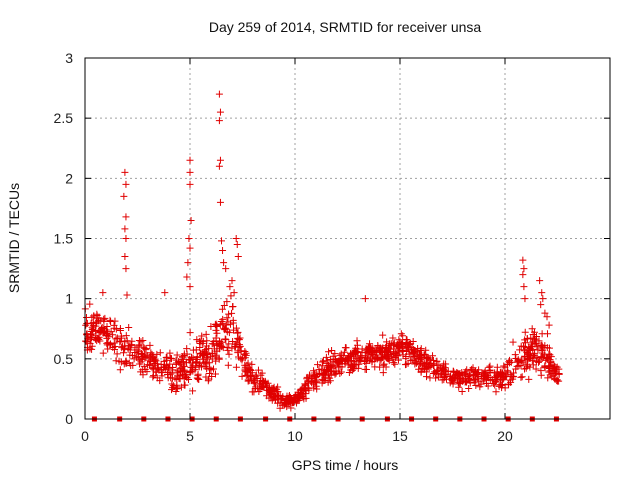 Image resolution: width=640 pixels, height=480 pixels. Describe the element at coordinates (69, 299) in the screenshot. I see `y-tick-label: 1` at that location.